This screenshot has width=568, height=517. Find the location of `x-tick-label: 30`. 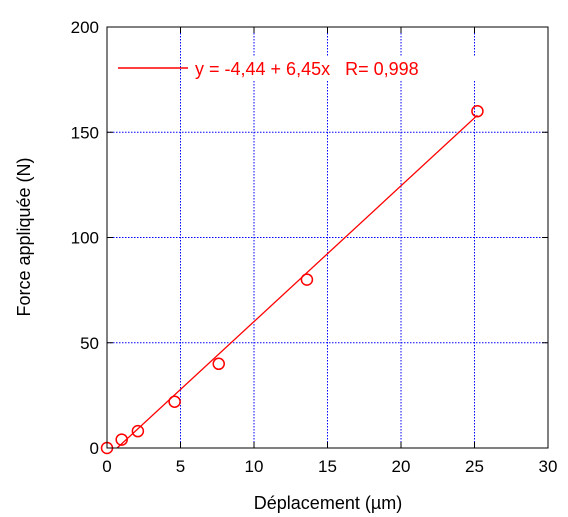

x-tick-label: 30 is located at coordinates (548, 466).